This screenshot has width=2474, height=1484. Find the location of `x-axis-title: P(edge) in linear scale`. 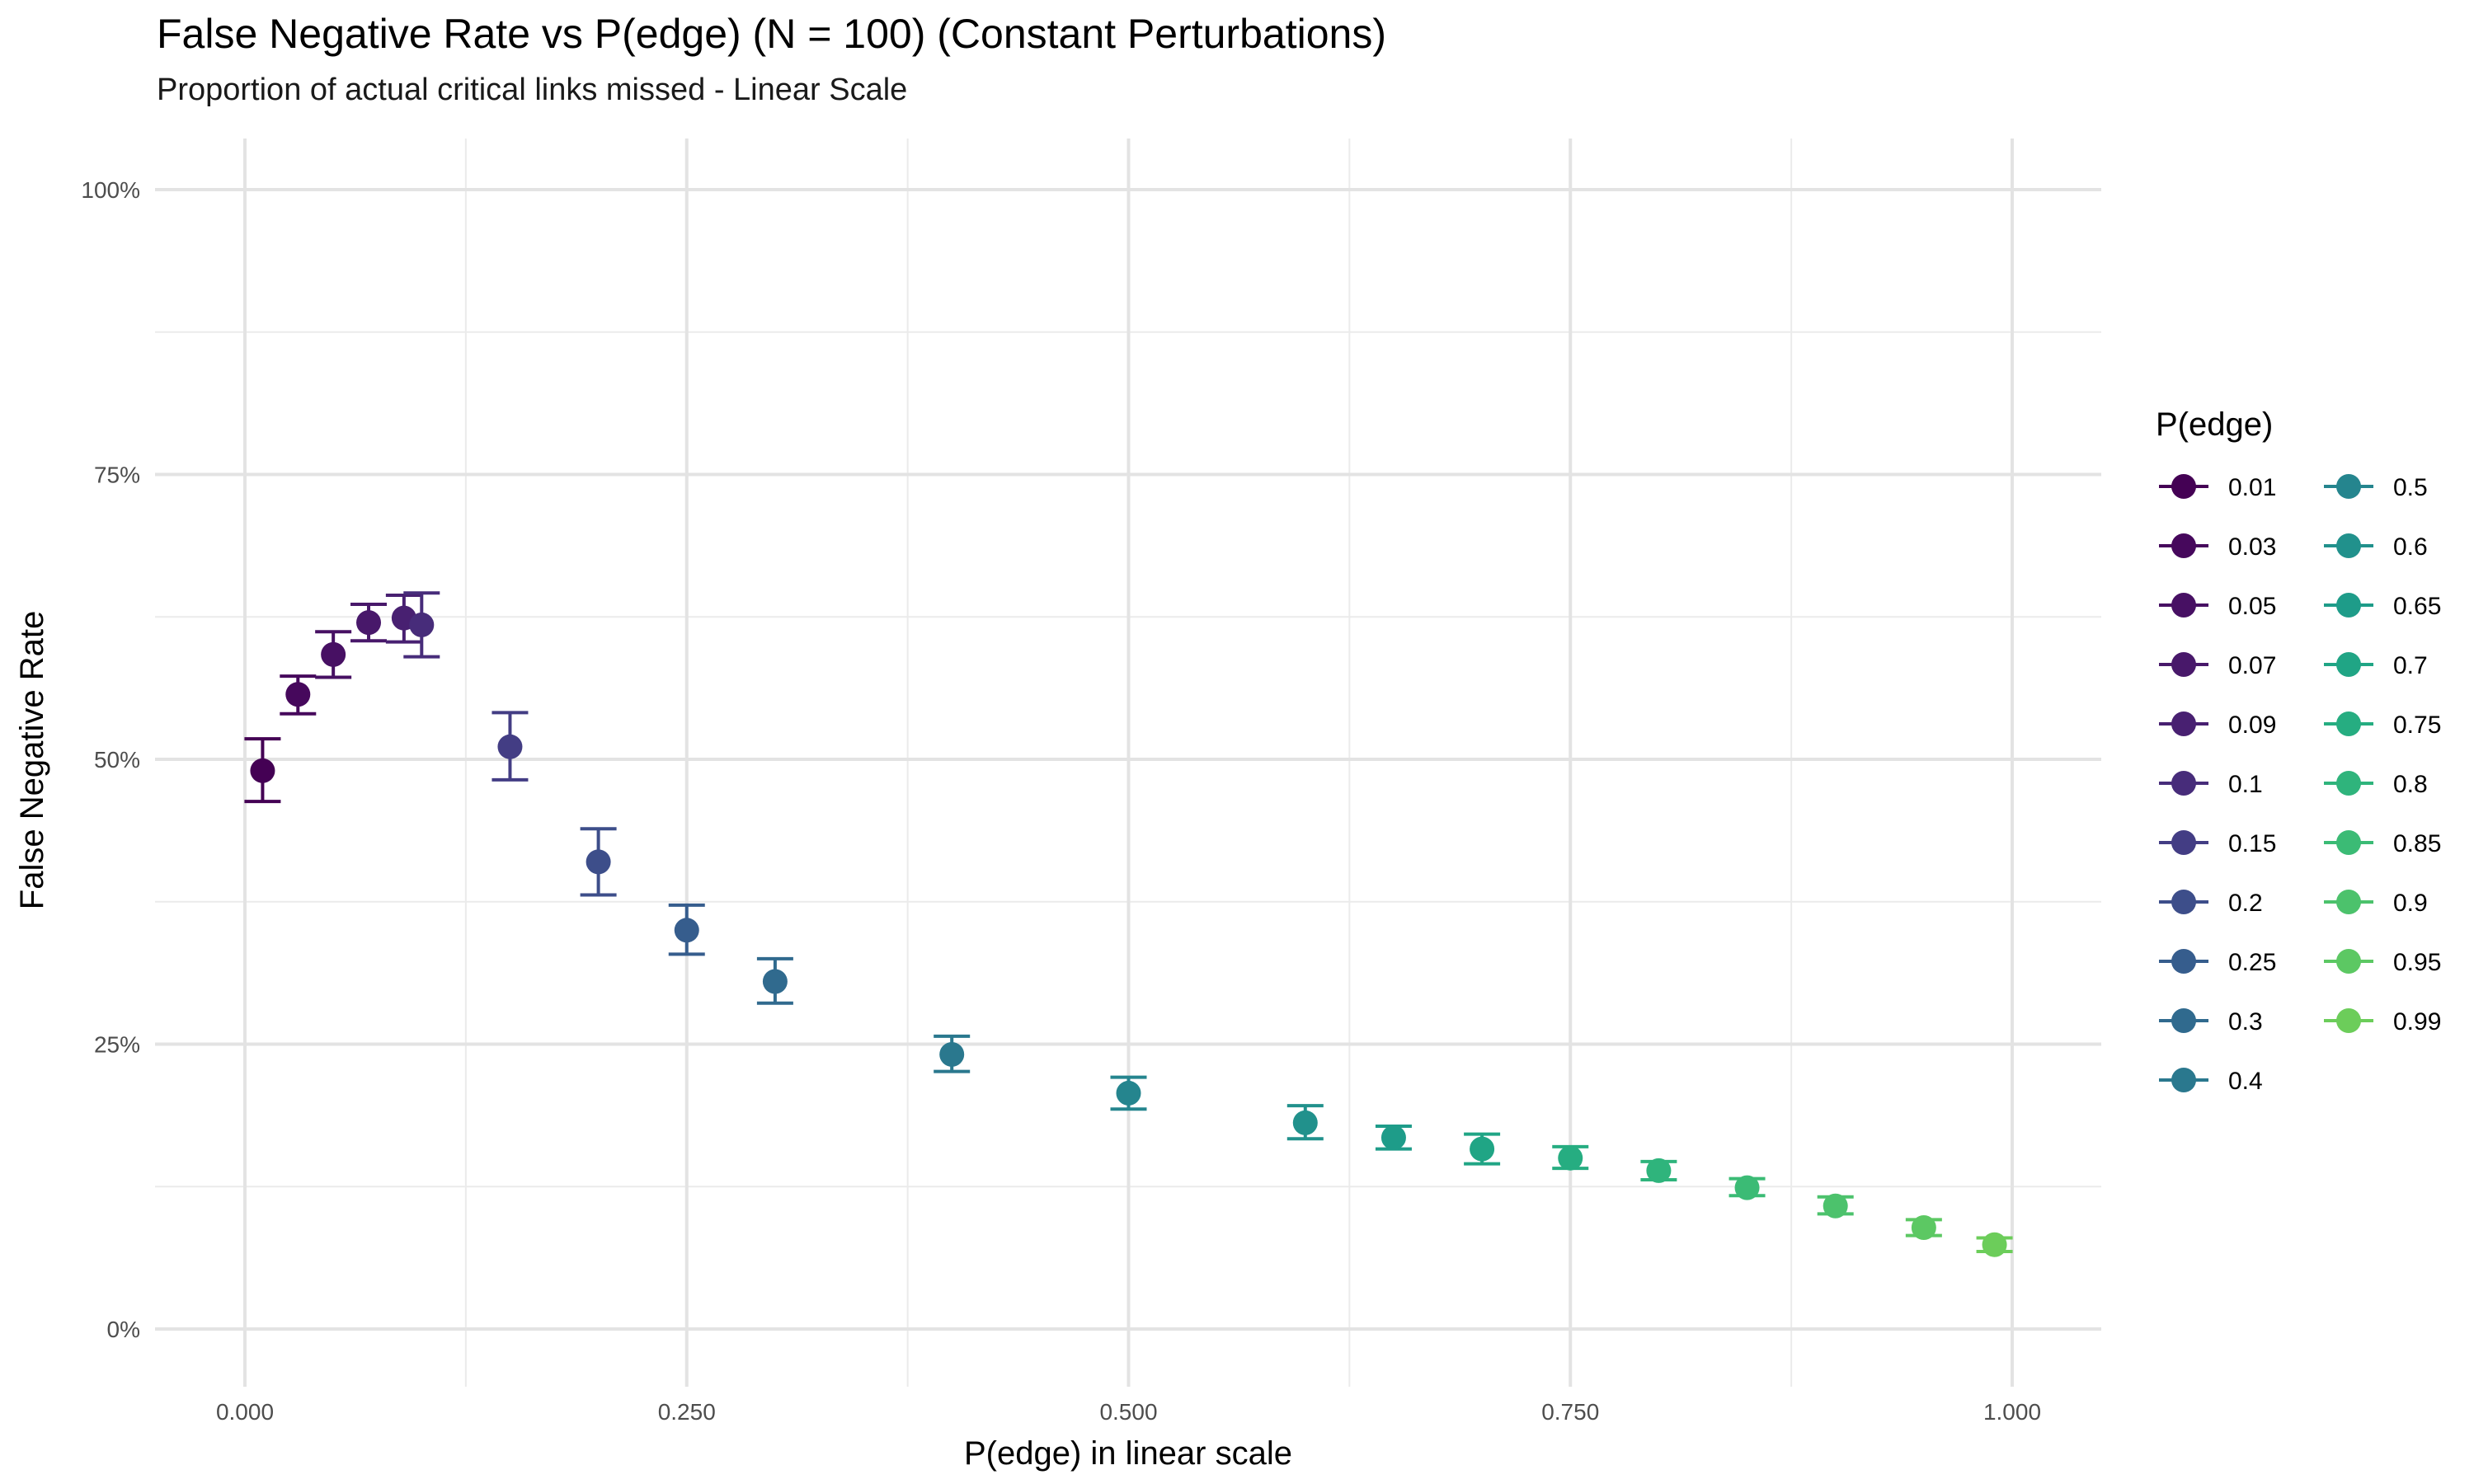

x-axis-title: P(edge) in linear scale is located at coordinates (1128, 1453).